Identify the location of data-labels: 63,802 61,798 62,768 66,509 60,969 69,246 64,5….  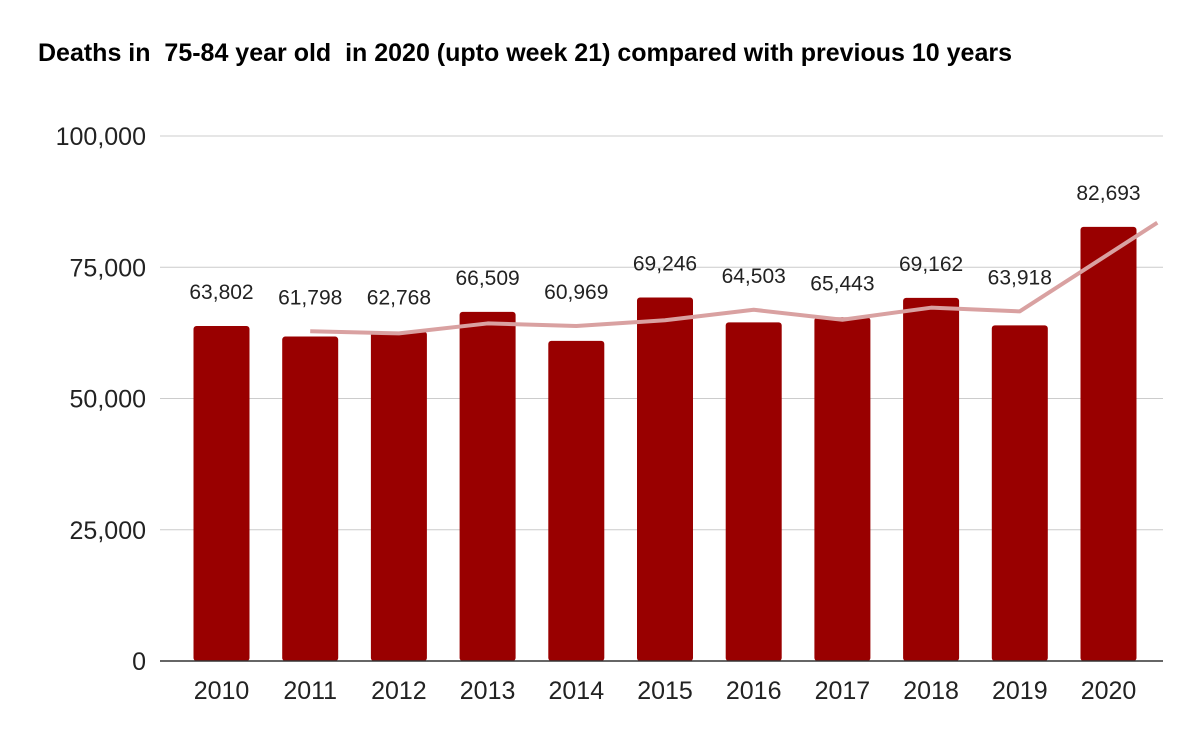
(664, 246).